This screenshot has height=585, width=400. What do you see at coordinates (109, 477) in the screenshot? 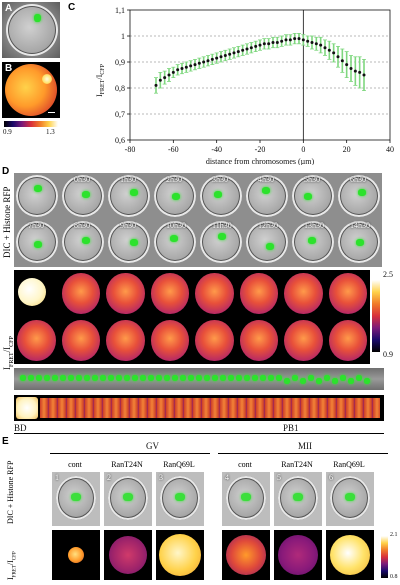
I see `condition-number: 2` at bounding box center [109, 477].